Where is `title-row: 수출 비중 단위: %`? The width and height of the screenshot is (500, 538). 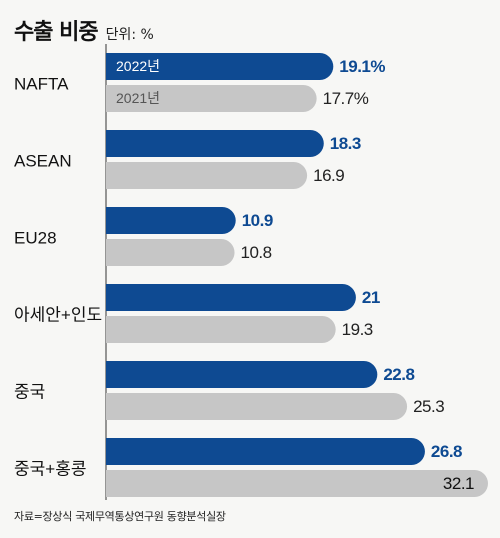
title-row: 수출 비중 단위: % is located at coordinates (84, 30).